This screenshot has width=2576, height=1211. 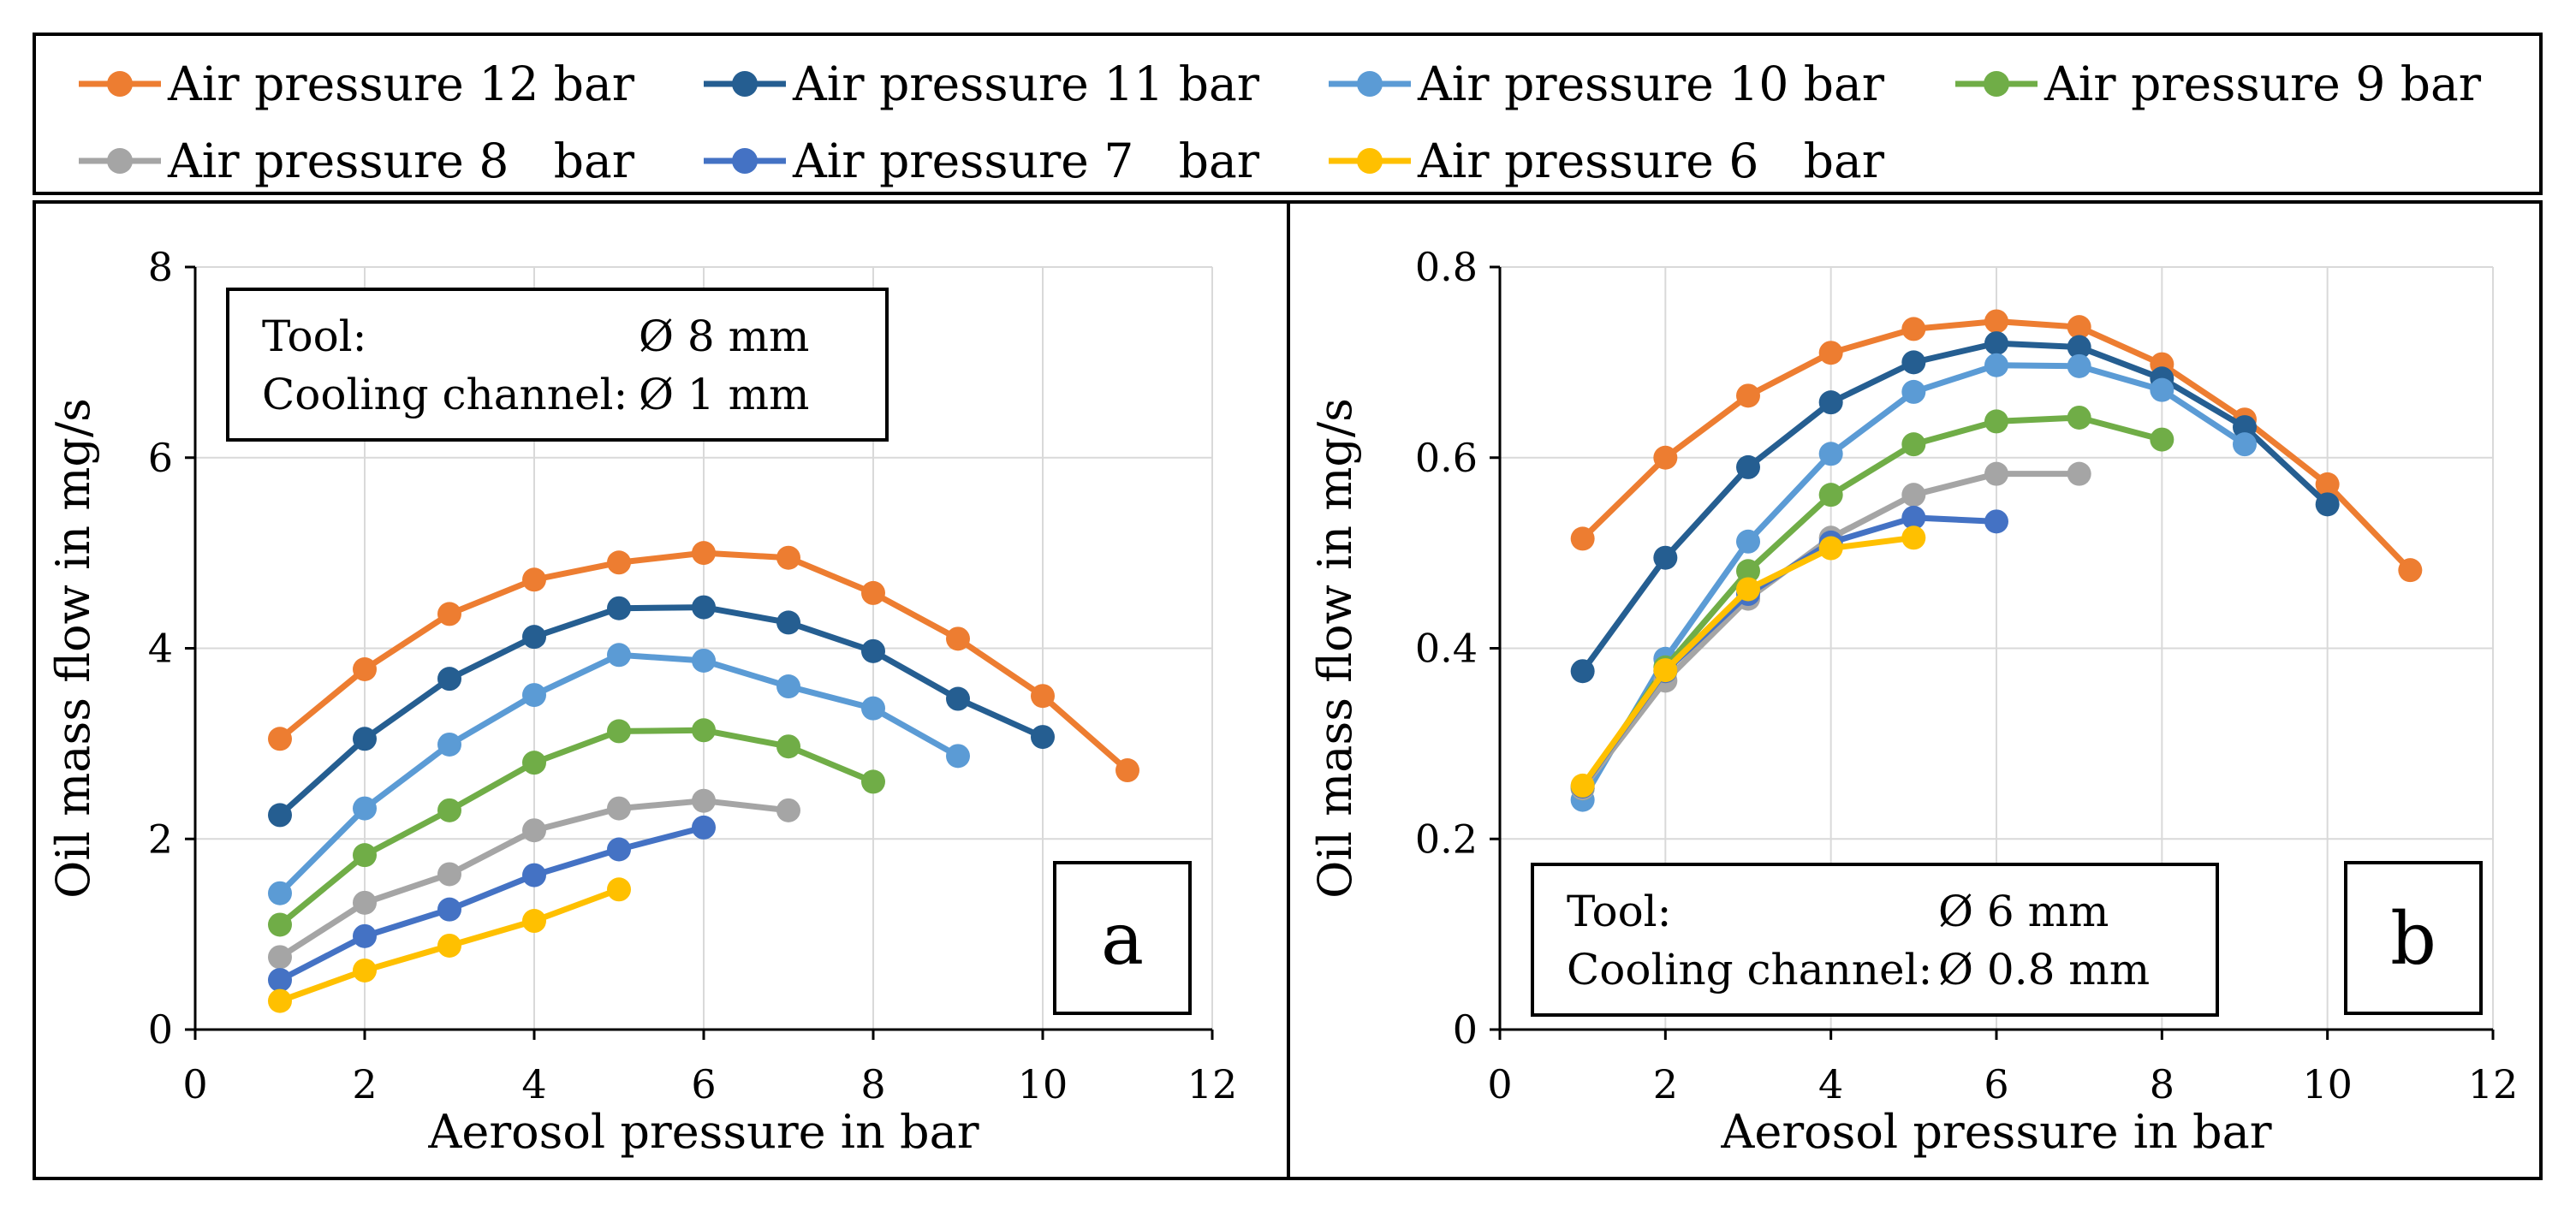 I want to click on y-axis-title: Oil mass flow in mg/s, so click(x=73, y=649).